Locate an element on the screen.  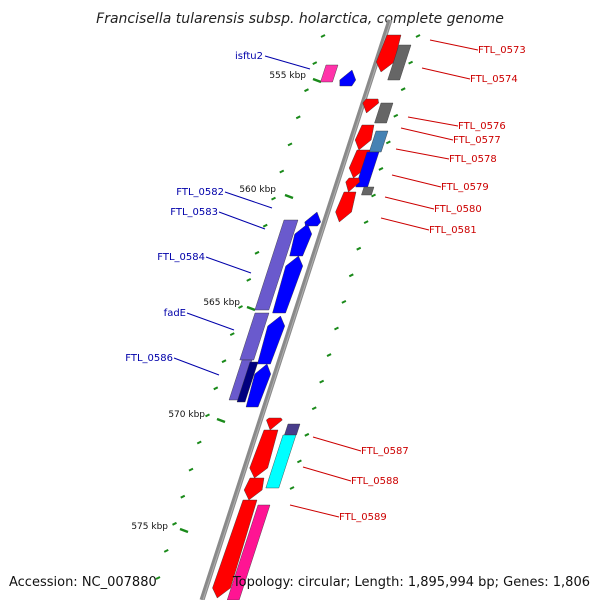
gene-label: FTL_0588 is located at coordinates (375, 481).